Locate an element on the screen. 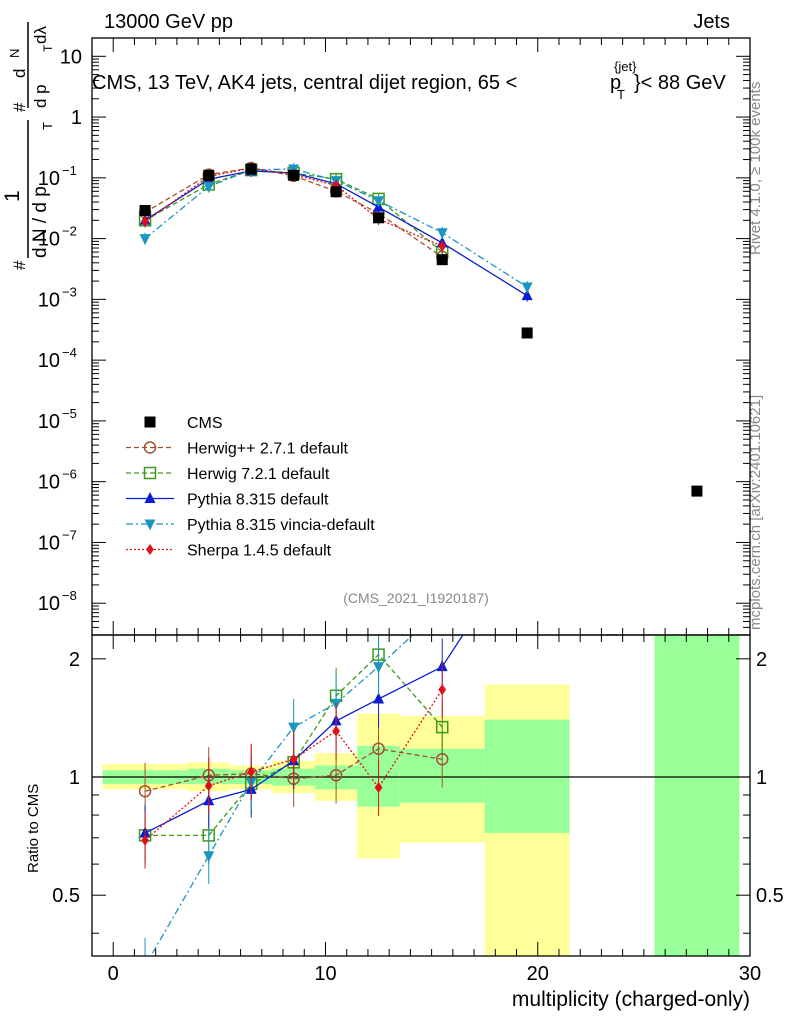 The width and height of the screenshot is (786, 1024). y-tick-label-ratio-left-1: 1 is located at coordinates (74, 778).